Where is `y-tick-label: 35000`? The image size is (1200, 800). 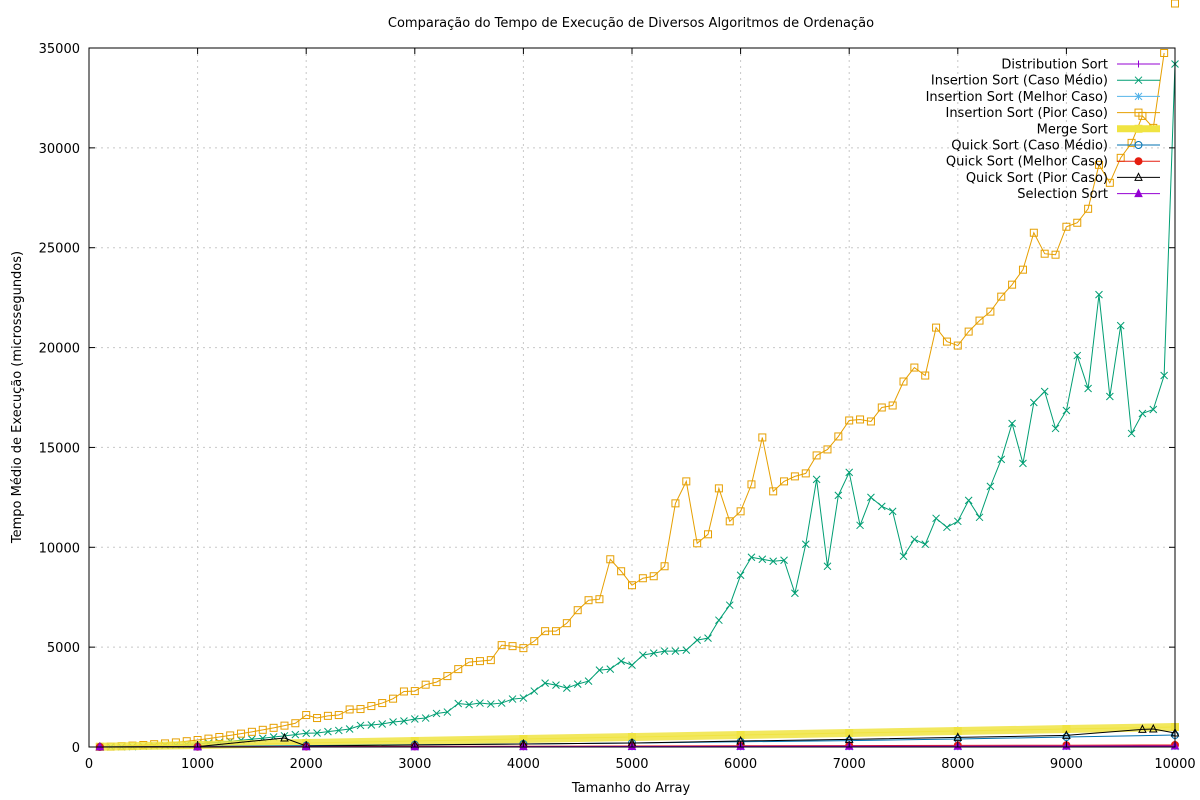 y-tick-label: 35000 is located at coordinates (59, 49).